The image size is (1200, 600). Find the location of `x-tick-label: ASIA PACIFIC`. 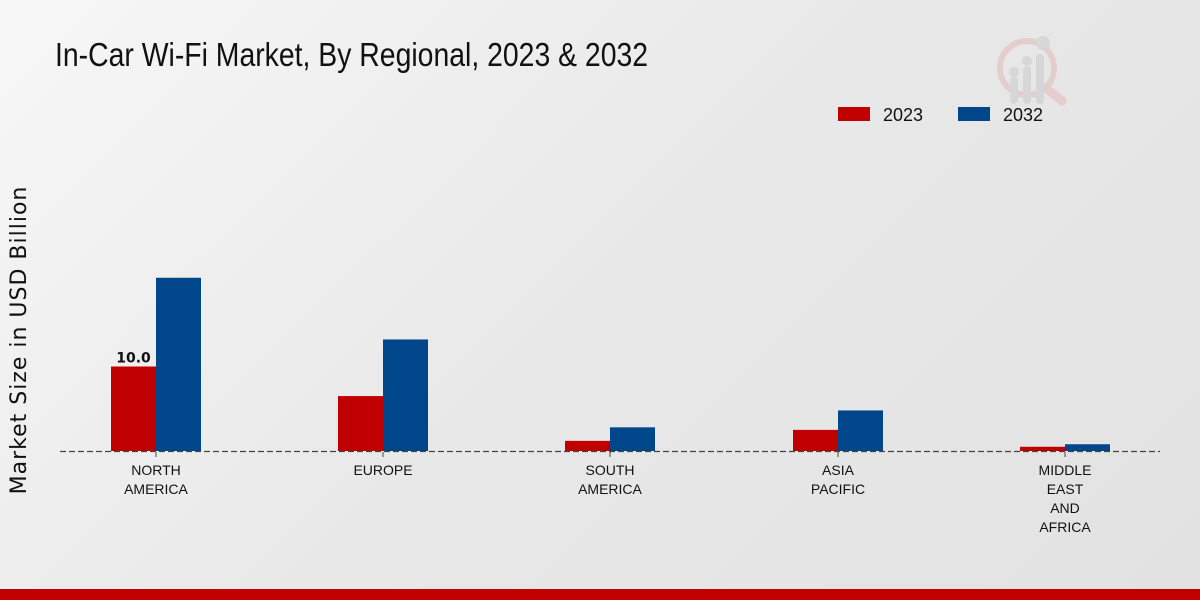

x-tick-label: ASIA PACIFIC is located at coordinates (838, 479).